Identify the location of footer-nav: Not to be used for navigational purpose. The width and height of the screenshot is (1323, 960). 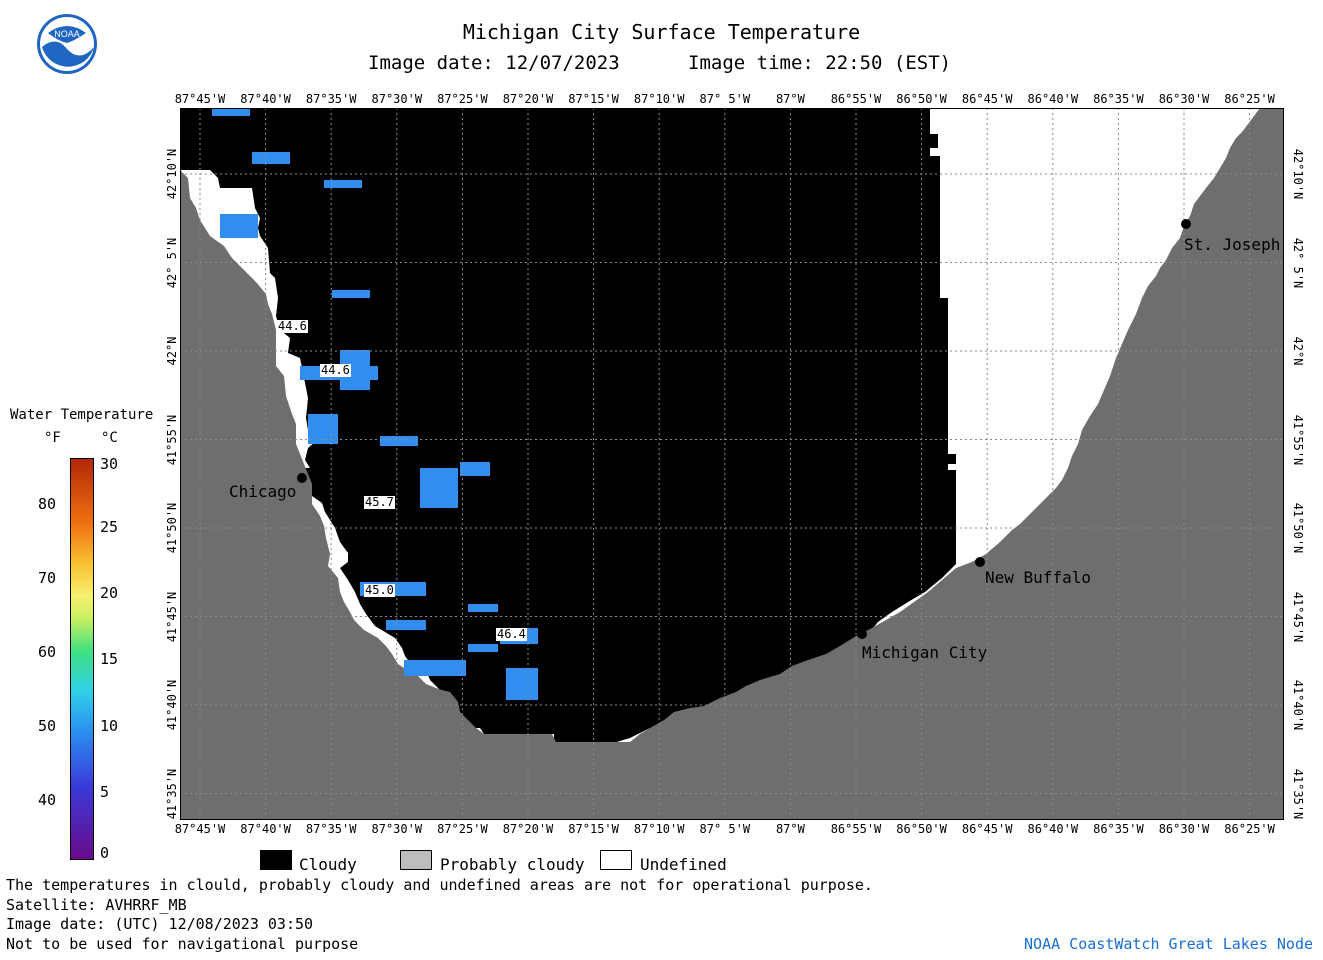
(182, 944).